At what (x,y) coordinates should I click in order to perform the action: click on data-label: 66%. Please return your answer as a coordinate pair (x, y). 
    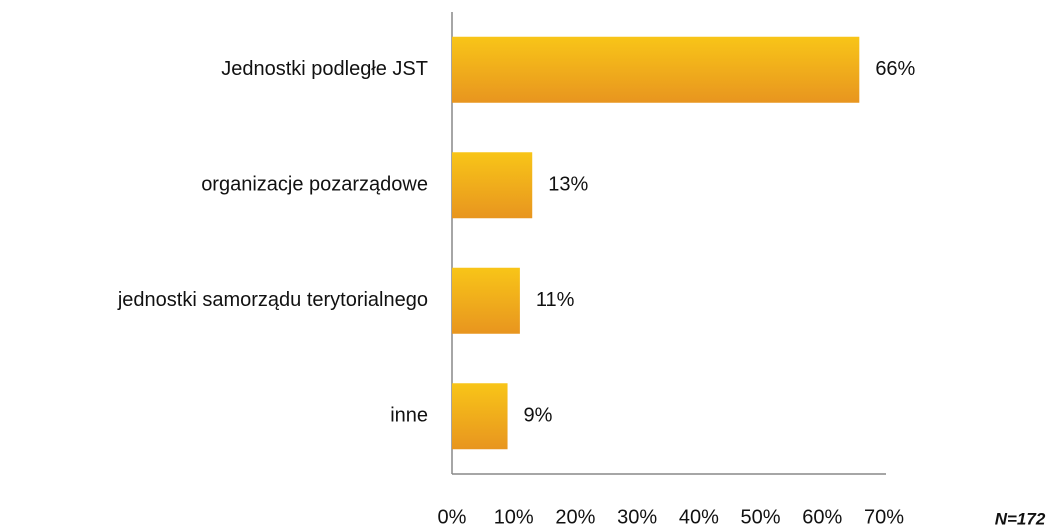
    Looking at the image, I should click on (895, 69).